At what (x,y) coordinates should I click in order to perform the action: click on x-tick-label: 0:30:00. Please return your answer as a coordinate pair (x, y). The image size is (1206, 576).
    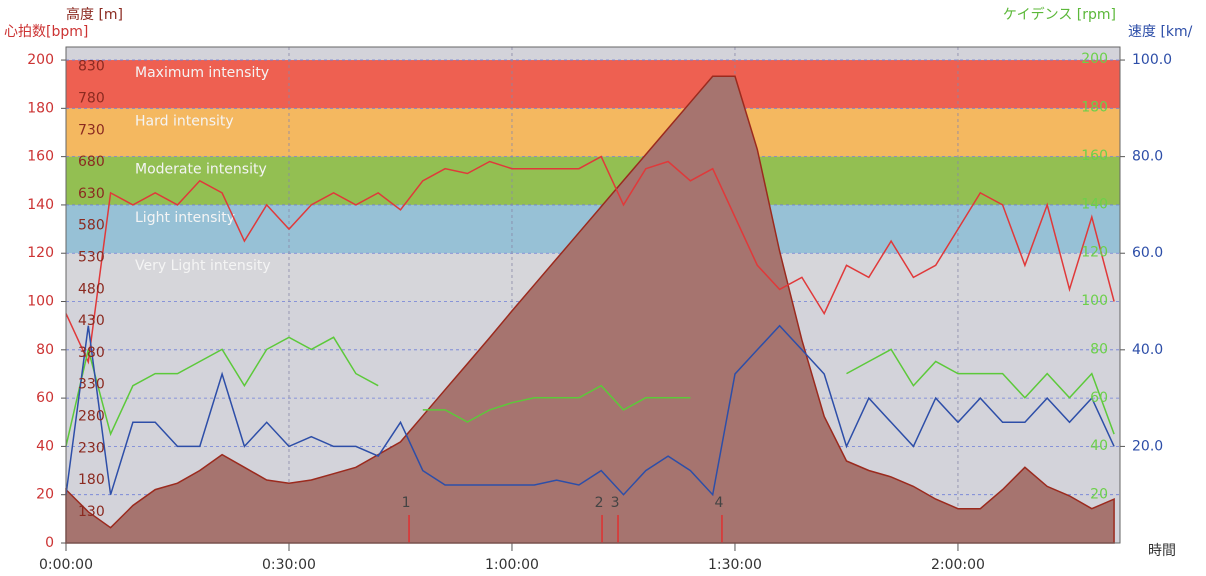
    Looking at the image, I should click on (289, 565).